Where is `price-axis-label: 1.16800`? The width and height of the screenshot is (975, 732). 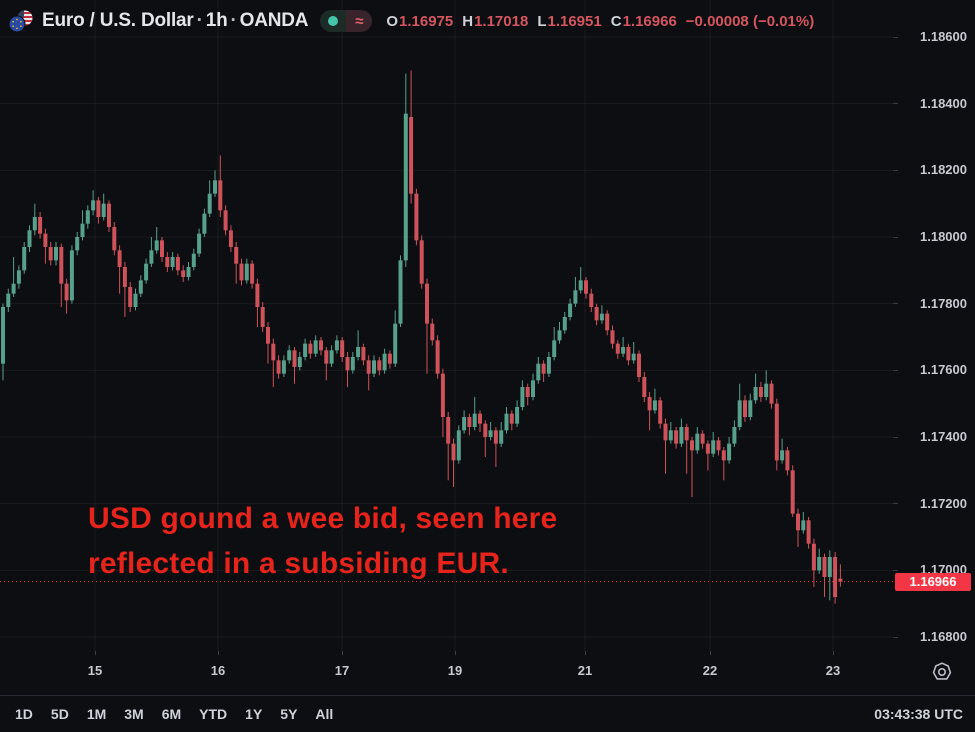 price-axis-label: 1.16800 is located at coordinates (943, 636).